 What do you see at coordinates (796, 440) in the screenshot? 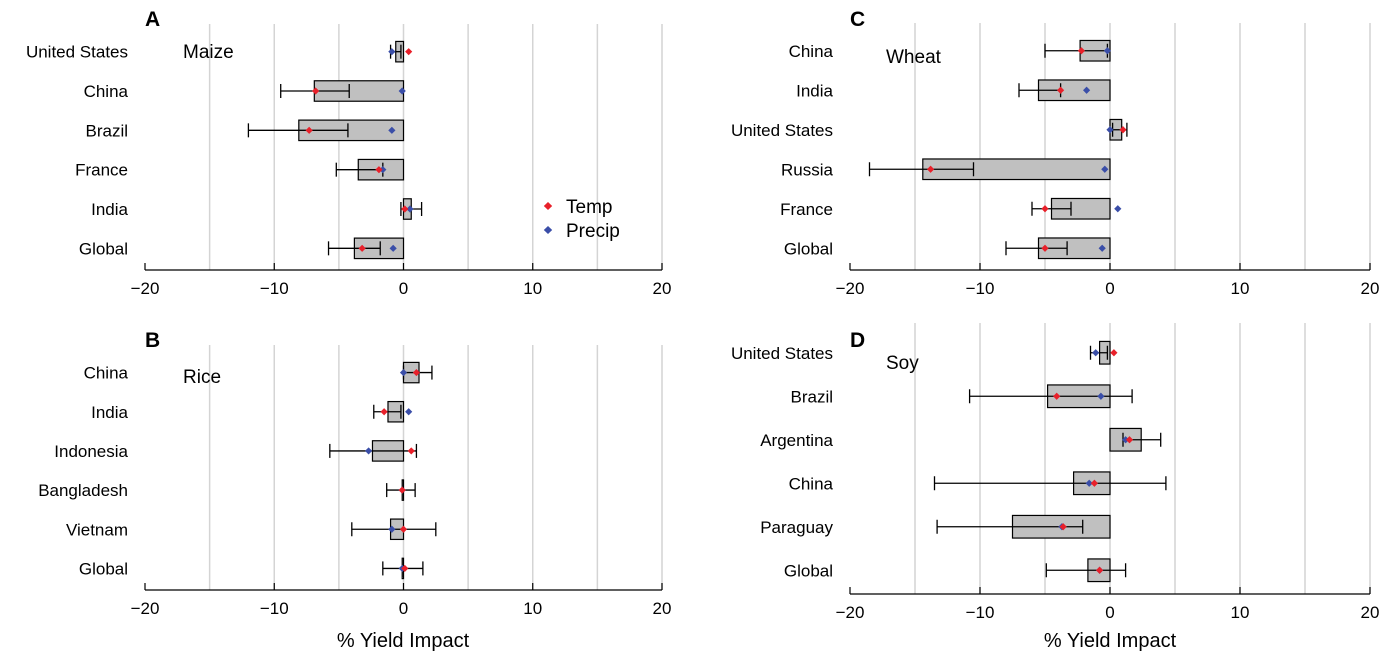
I see `category-label: Argentina` at bounding box center [796, 440].